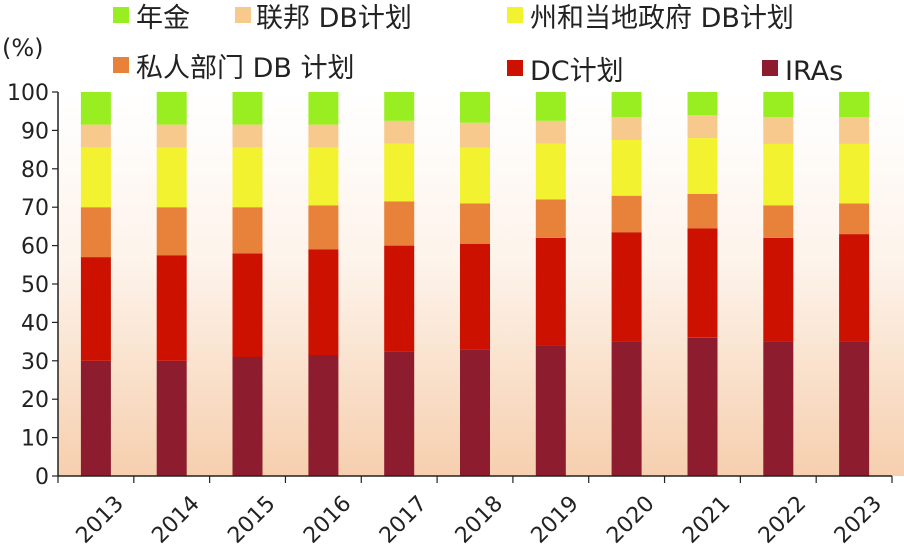  What do you see at coordinates (95, 108) in the screenshot?
I see `bar-segment-2013-s5` at bounding box center [95, 108].